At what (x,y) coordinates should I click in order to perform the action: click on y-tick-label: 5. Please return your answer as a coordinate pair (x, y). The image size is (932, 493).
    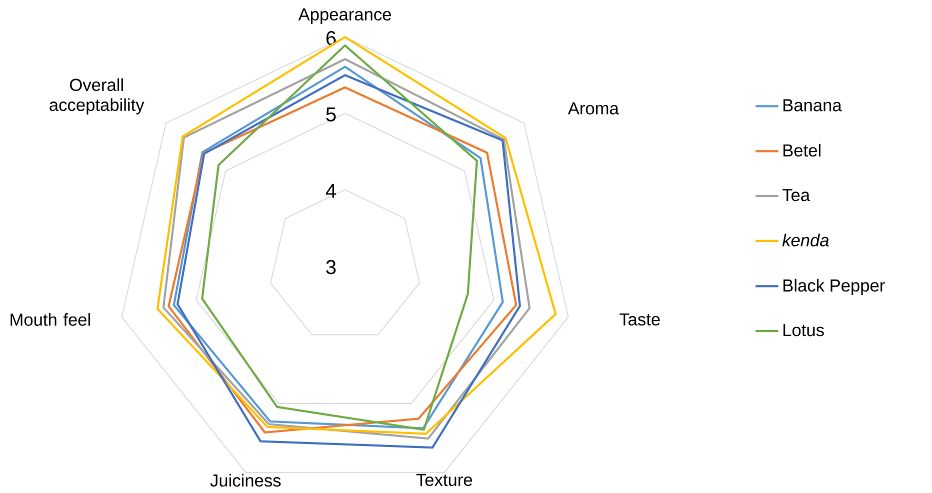
    Looking at the image, I should click on (331, 114).